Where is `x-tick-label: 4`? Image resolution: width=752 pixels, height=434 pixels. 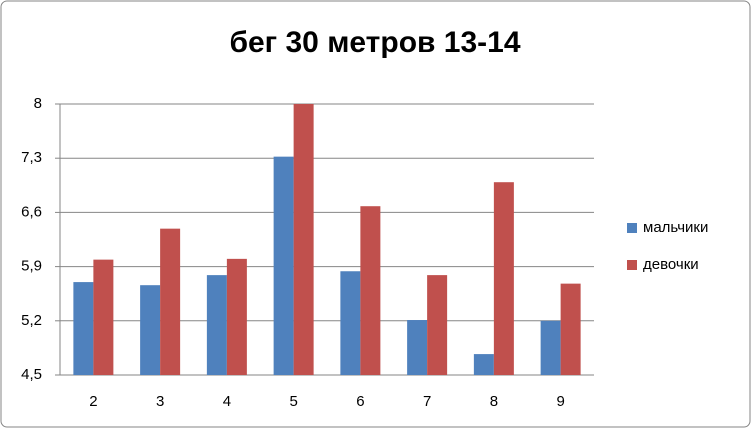
x-tick-label: 4 is located at coordinates (227, 401).